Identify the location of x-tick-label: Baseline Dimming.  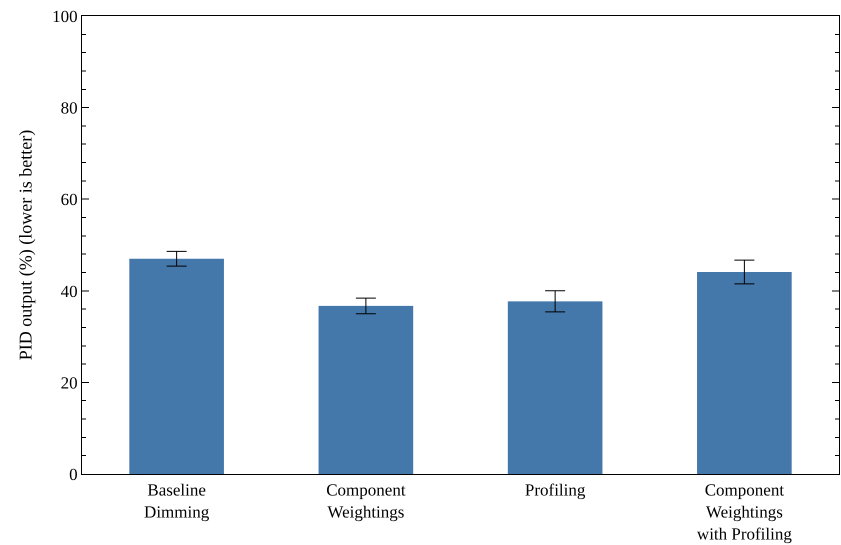
(177, 501).